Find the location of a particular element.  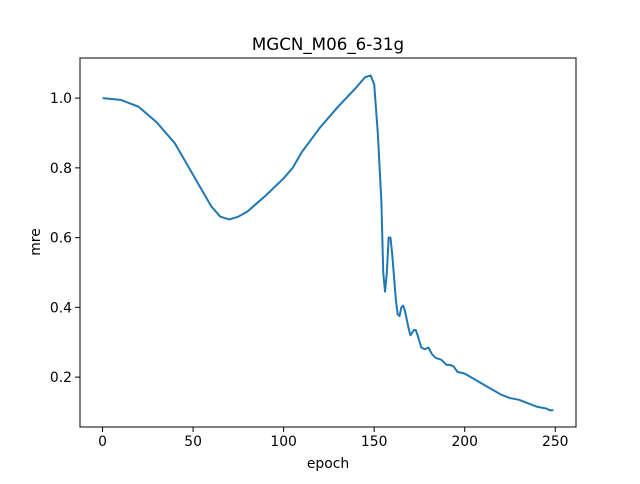

x-tick-label: 0 is located at coordinates (102, 442).